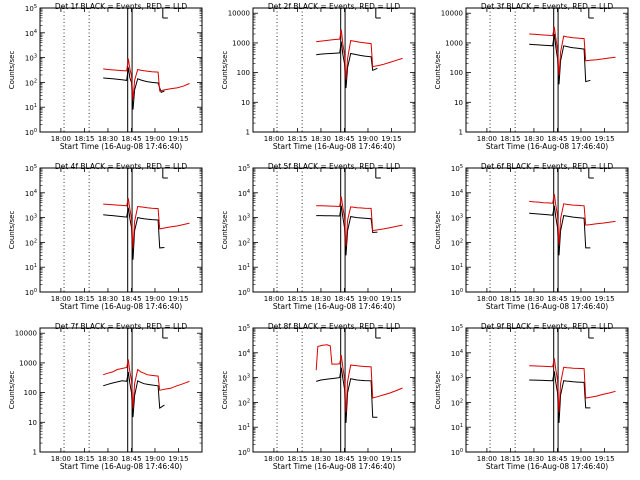 Image resolution: width=640 pixels, height=480 pixels. What do you see at coordinates (334, 166) in the screenshot?
I see `chart-title: Det 5f BLACK = Events, RED = LLD` at bounding box center [334, 166].